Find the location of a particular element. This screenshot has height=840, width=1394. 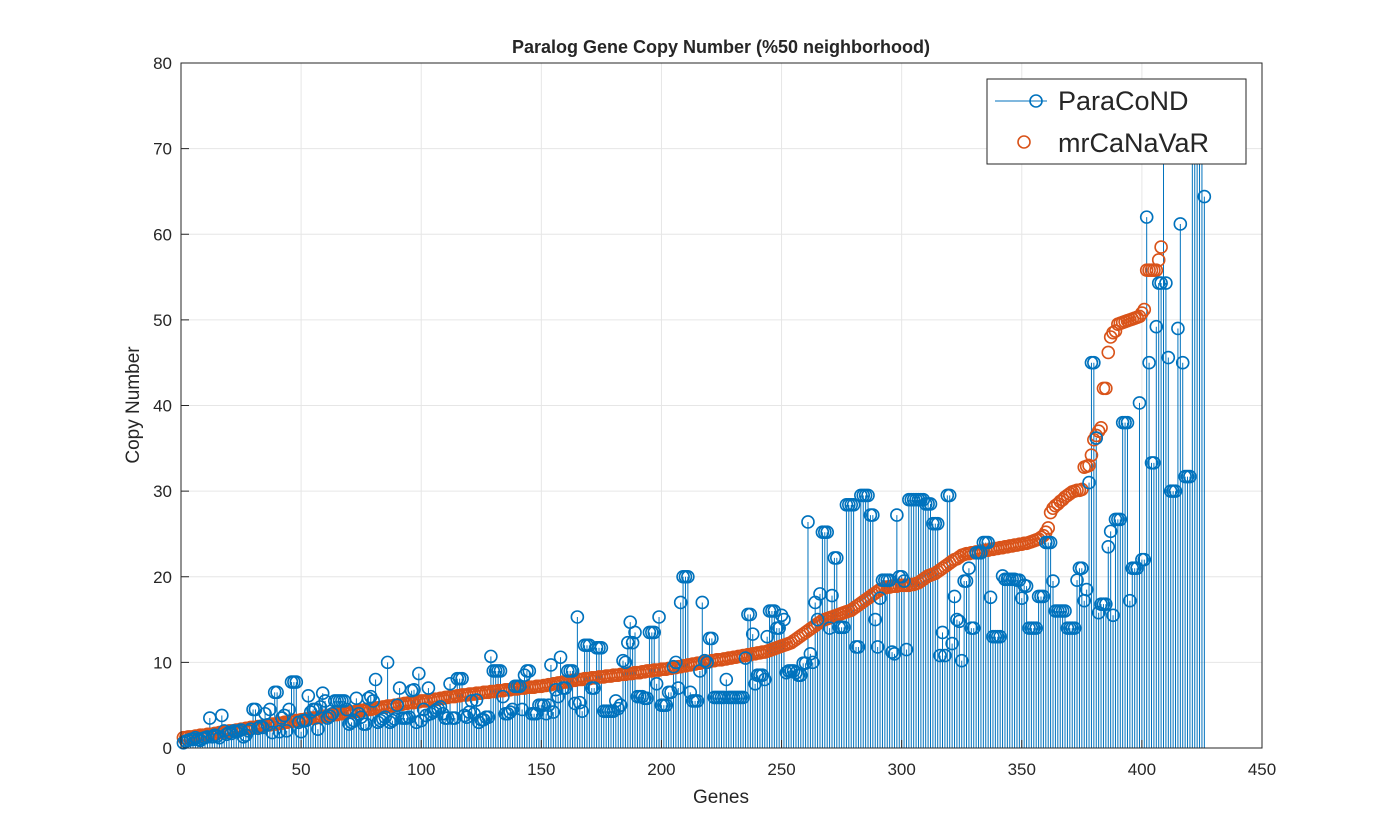

x-tick-label: 450 is located at coordinates (1262, 769).